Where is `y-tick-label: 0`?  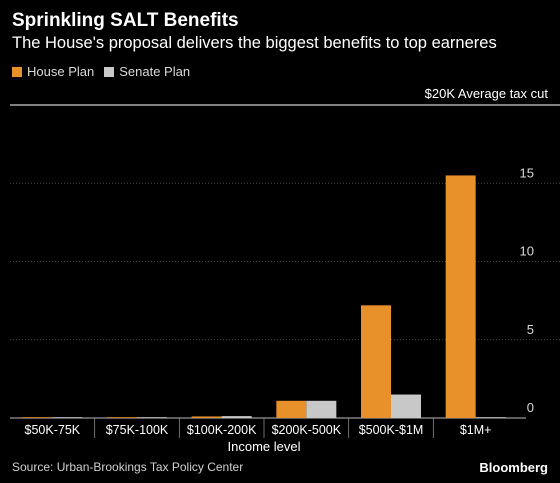
y-tick-label: 0 is located at coordinates (530, 407).